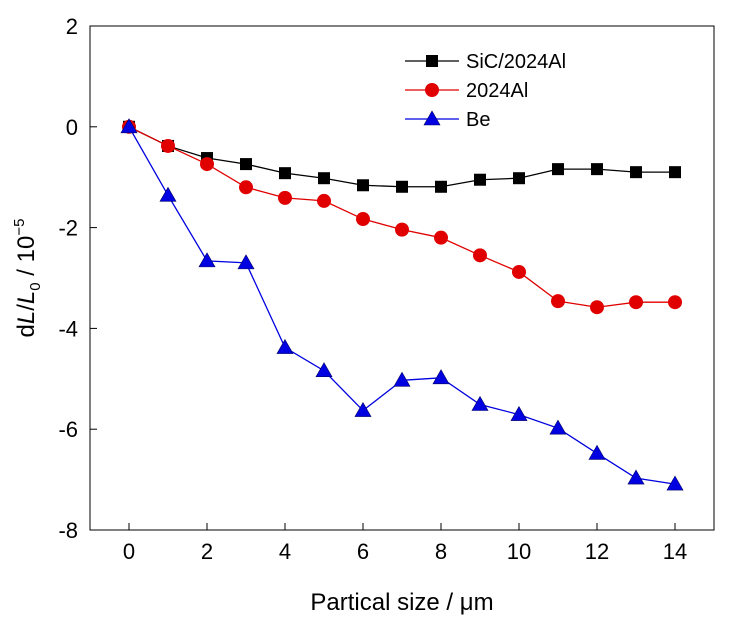 The height and width of the screenshot is (623, 739). Describe the element at coordinates (26, 259) in the screenshot. I see `y-title-unit: / 10` at that location.